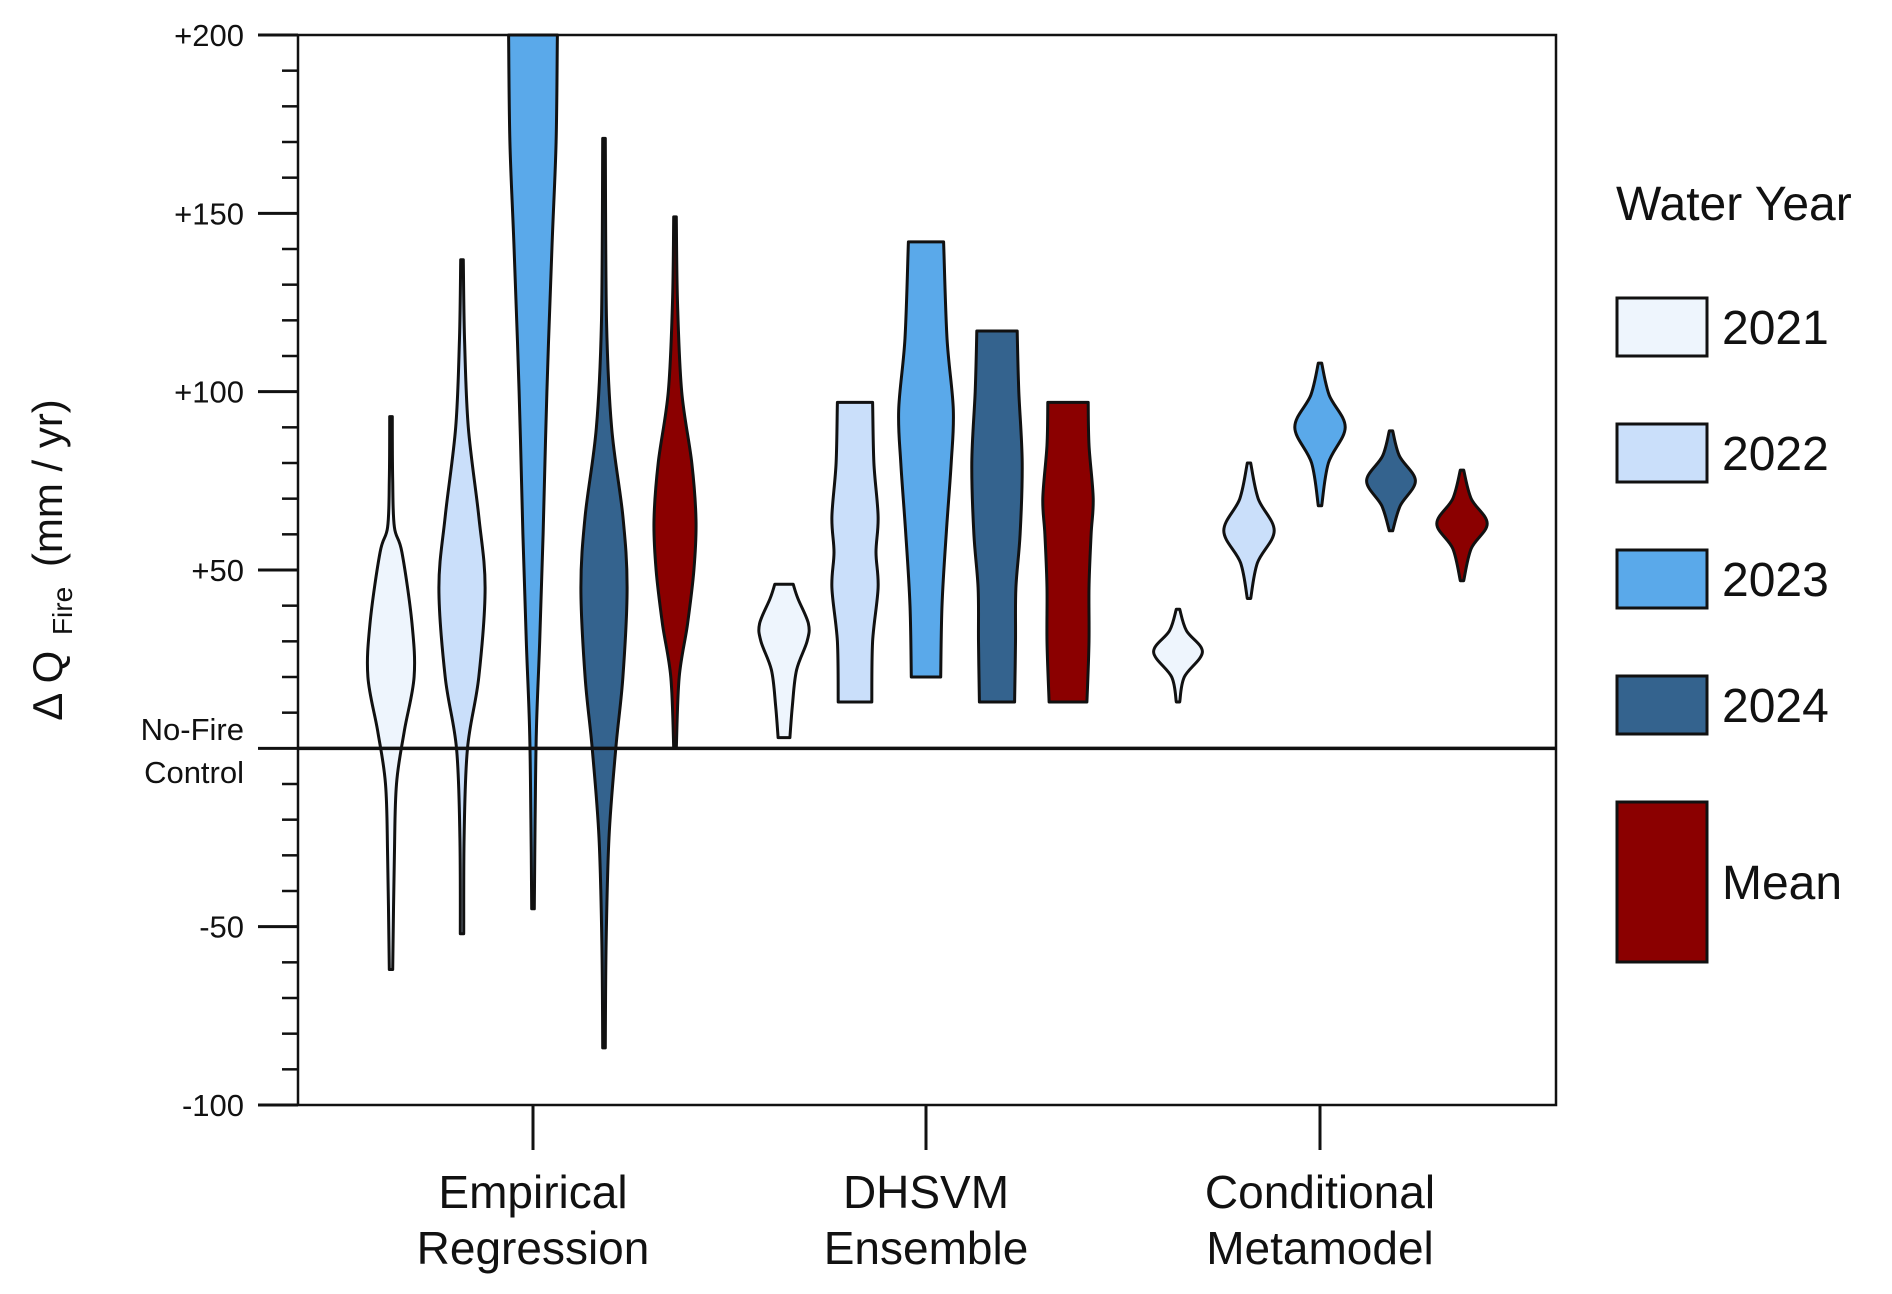  Describe the element at coordinates (604, 593) in the screenshot. I see `violin-2024-cat0` at that location.